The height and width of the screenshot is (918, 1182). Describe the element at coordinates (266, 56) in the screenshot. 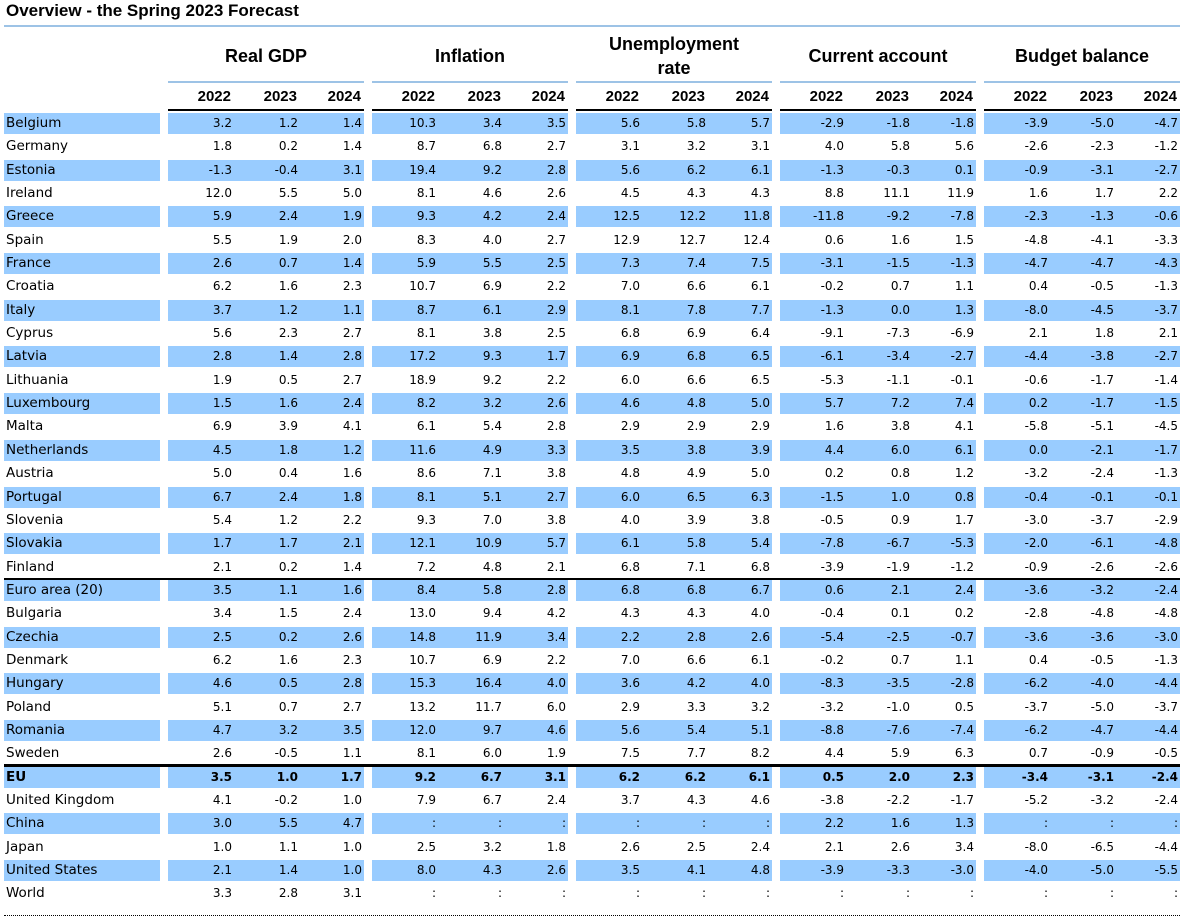

I see `group-header-real-gdp: Real GDP` at that location.